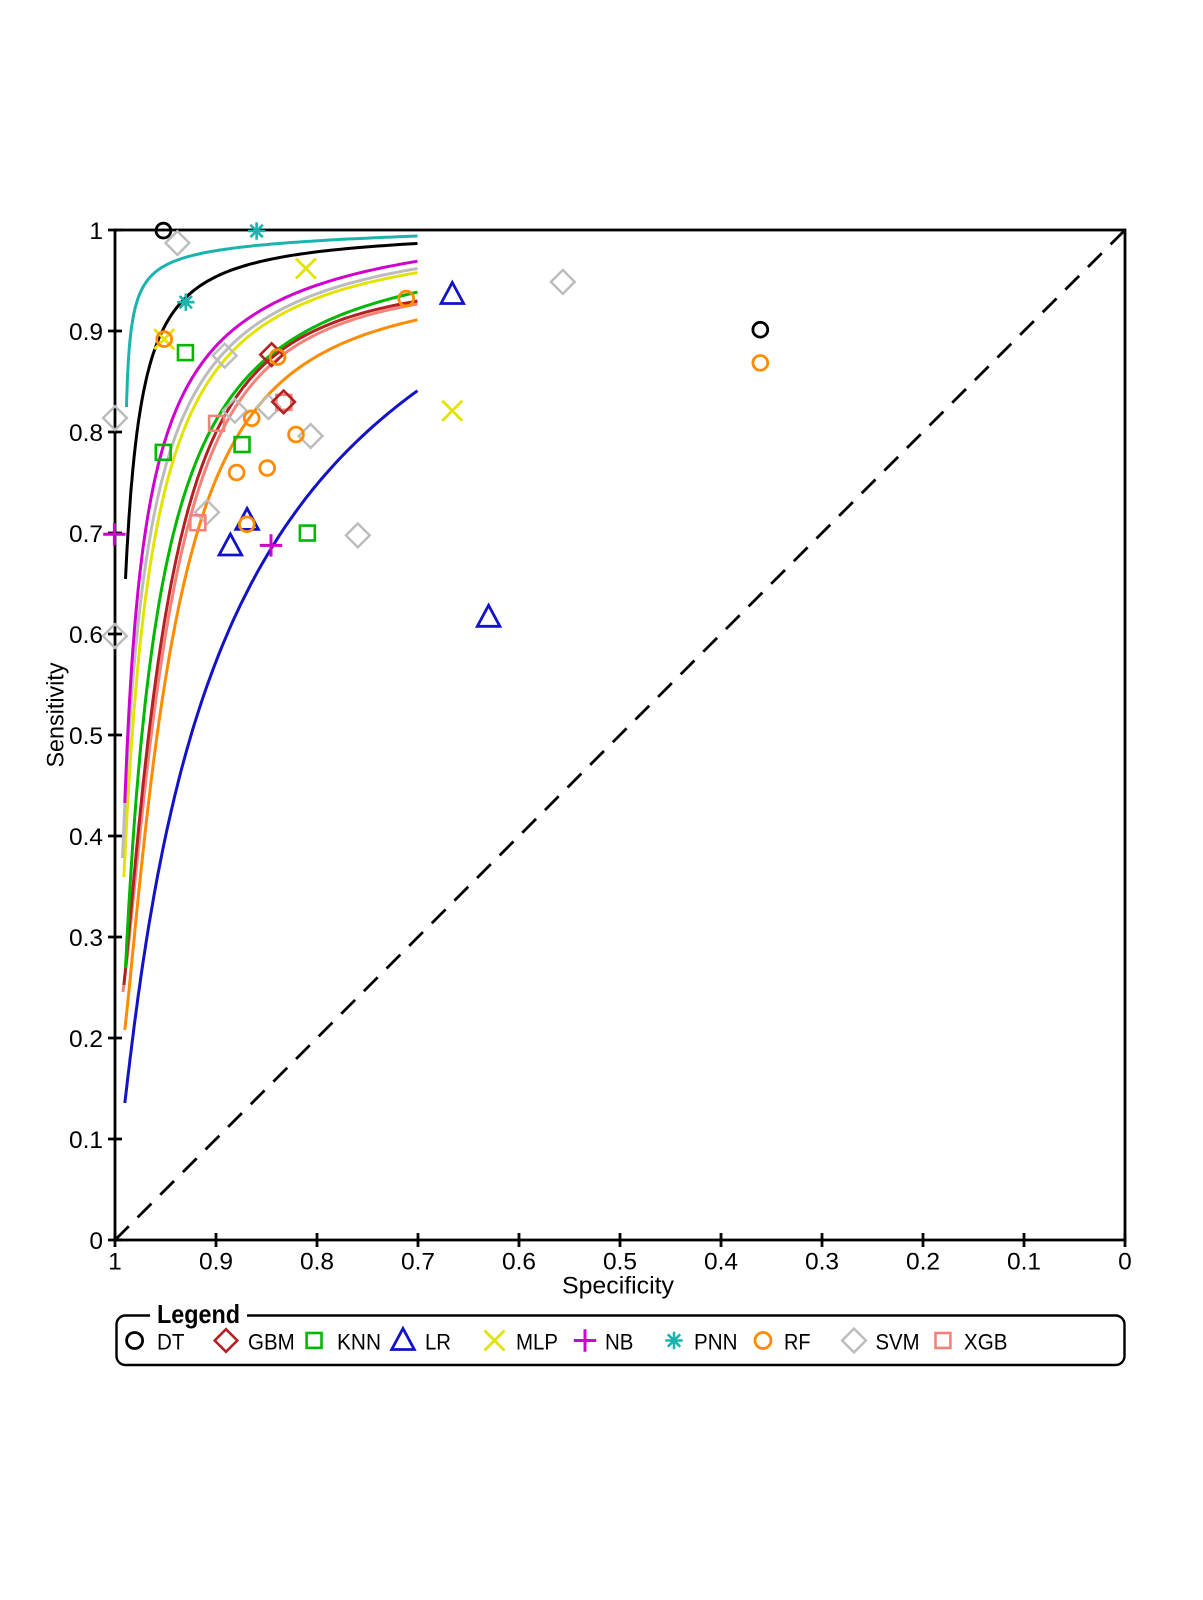 The height and width of the screenshot is (1600, 1203). I want to click on svg-text: LR, so click(438, 1342).